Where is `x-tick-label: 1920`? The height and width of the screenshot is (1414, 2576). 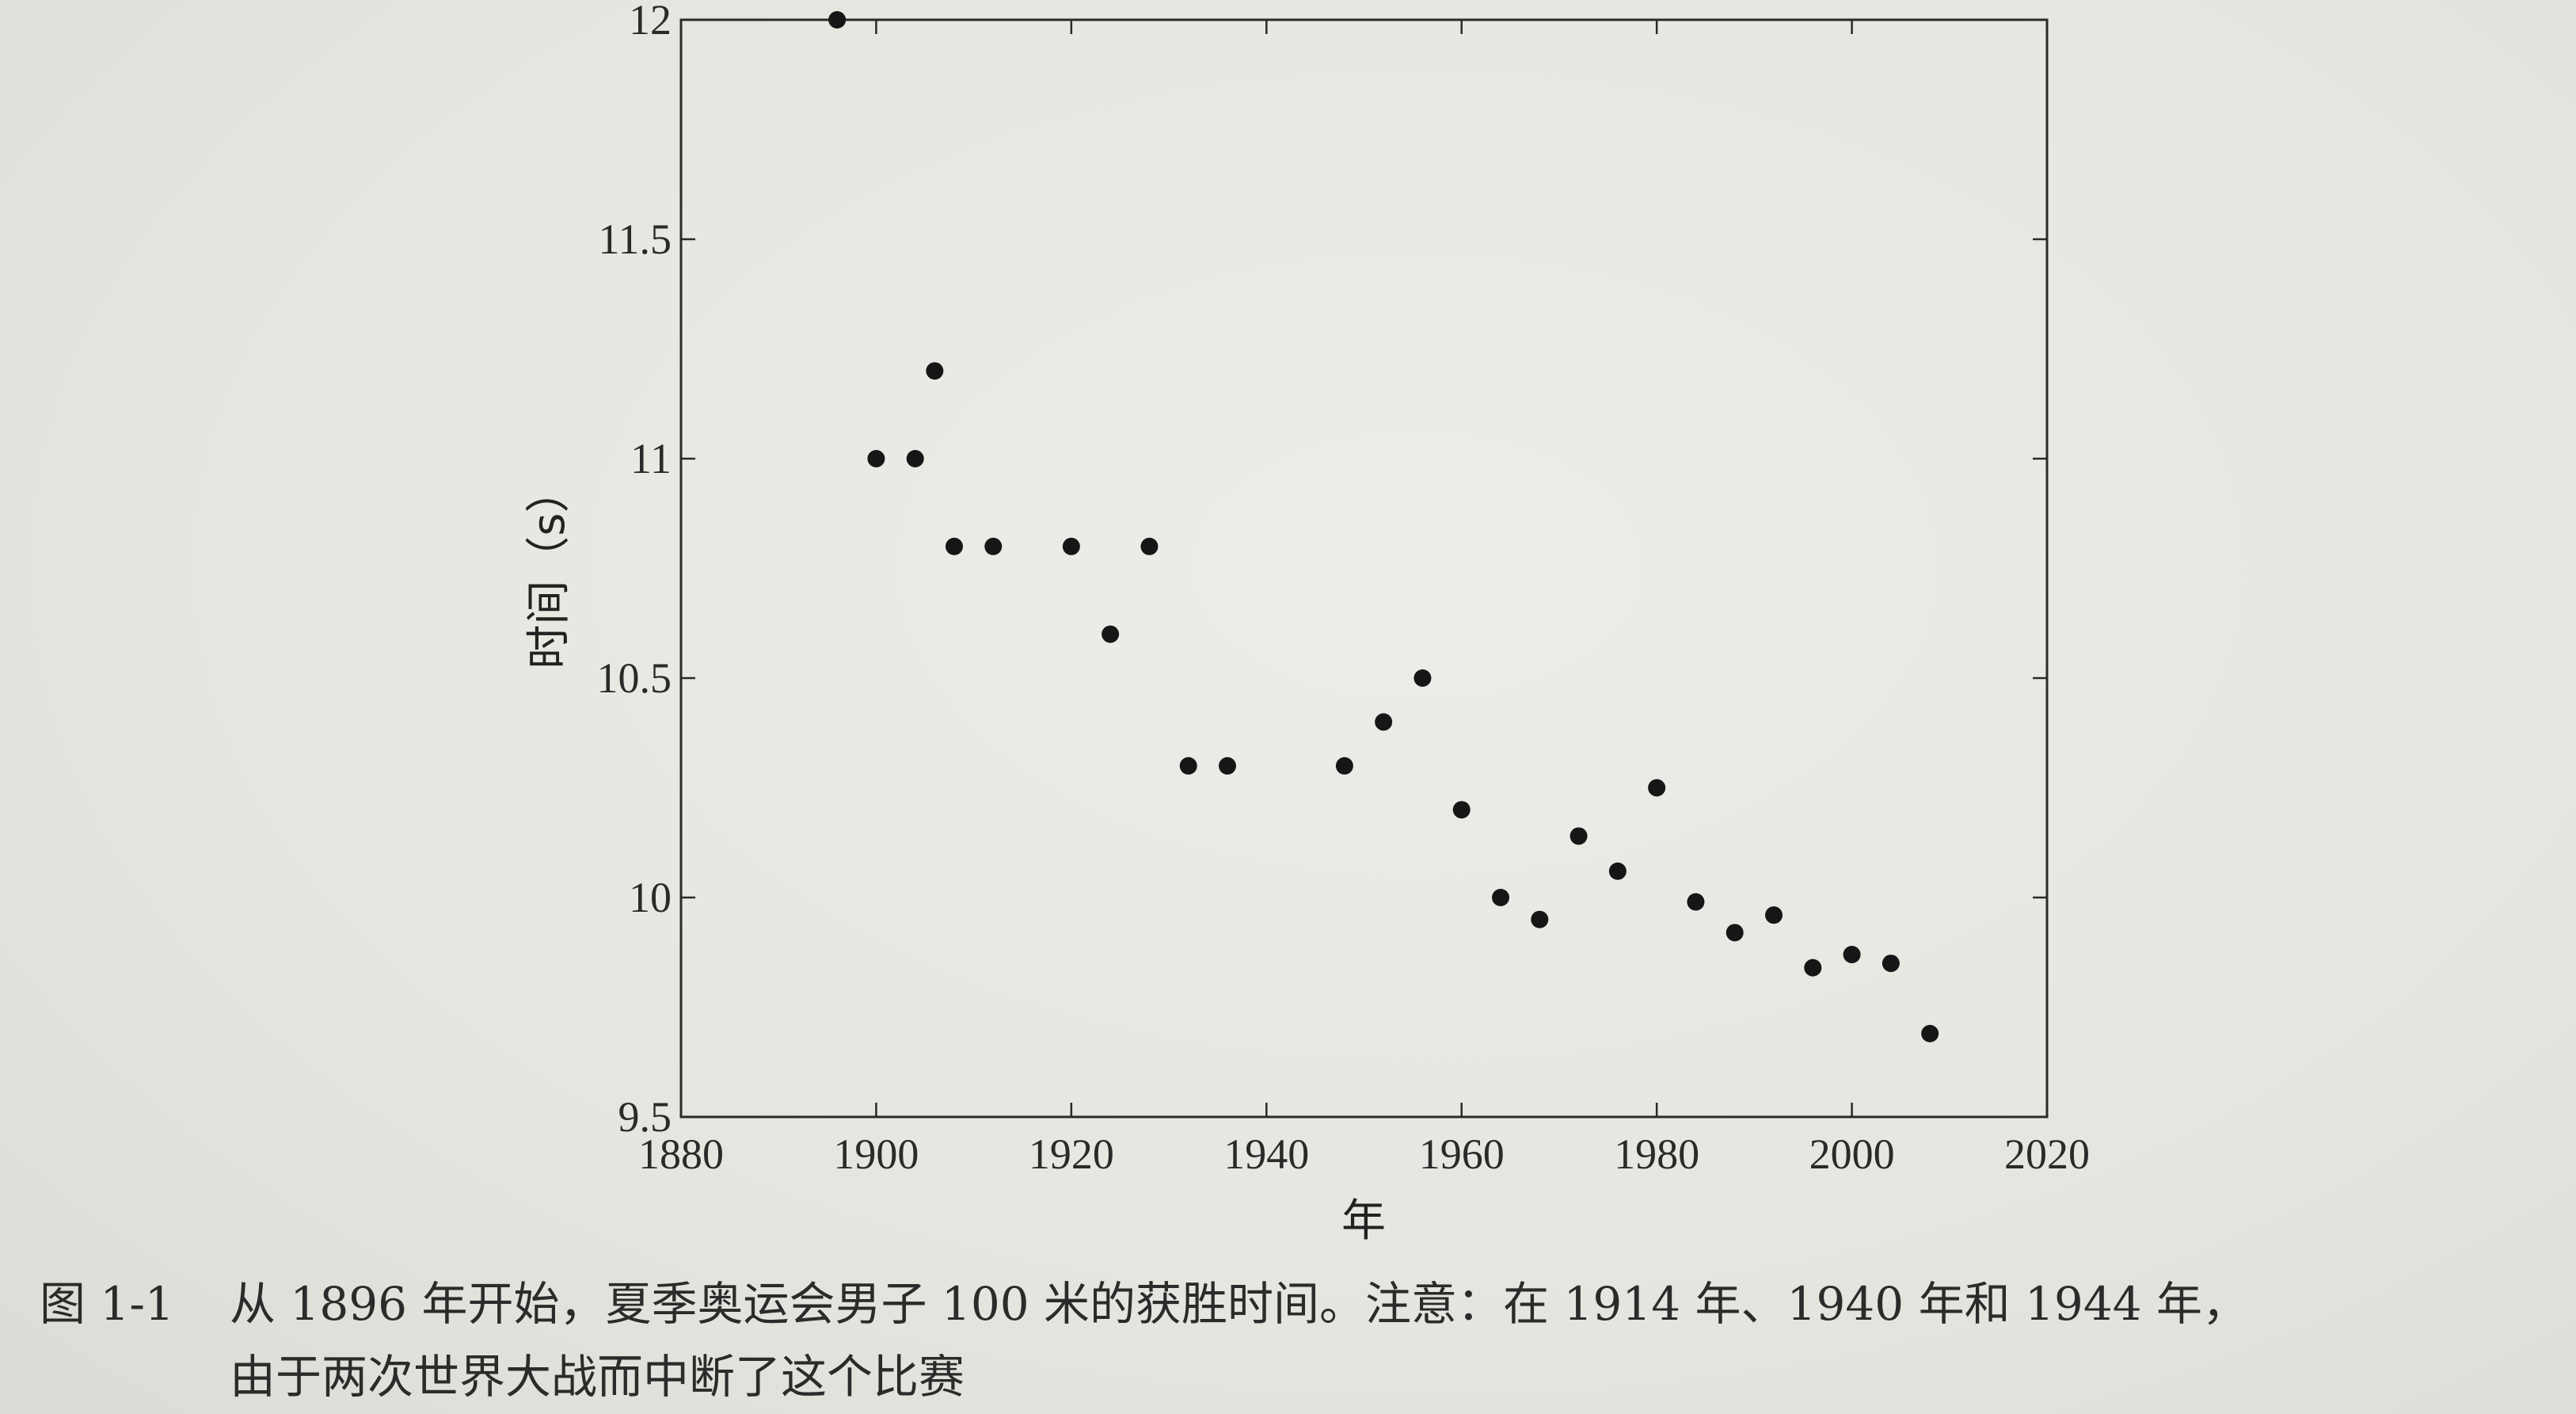
x-tick-label: 1920 is located at coordinates (1071, 1154).